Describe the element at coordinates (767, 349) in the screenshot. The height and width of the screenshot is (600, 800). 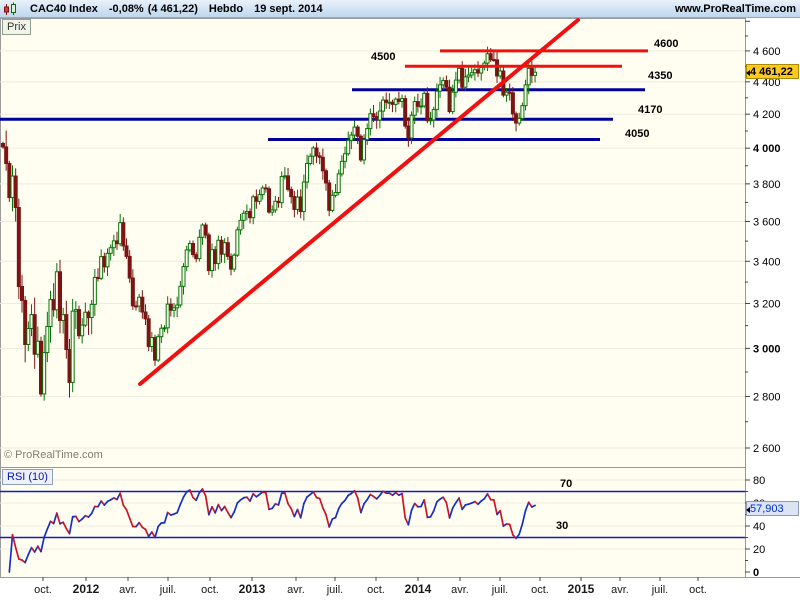
I see `svg-text: 3 000` at that location.